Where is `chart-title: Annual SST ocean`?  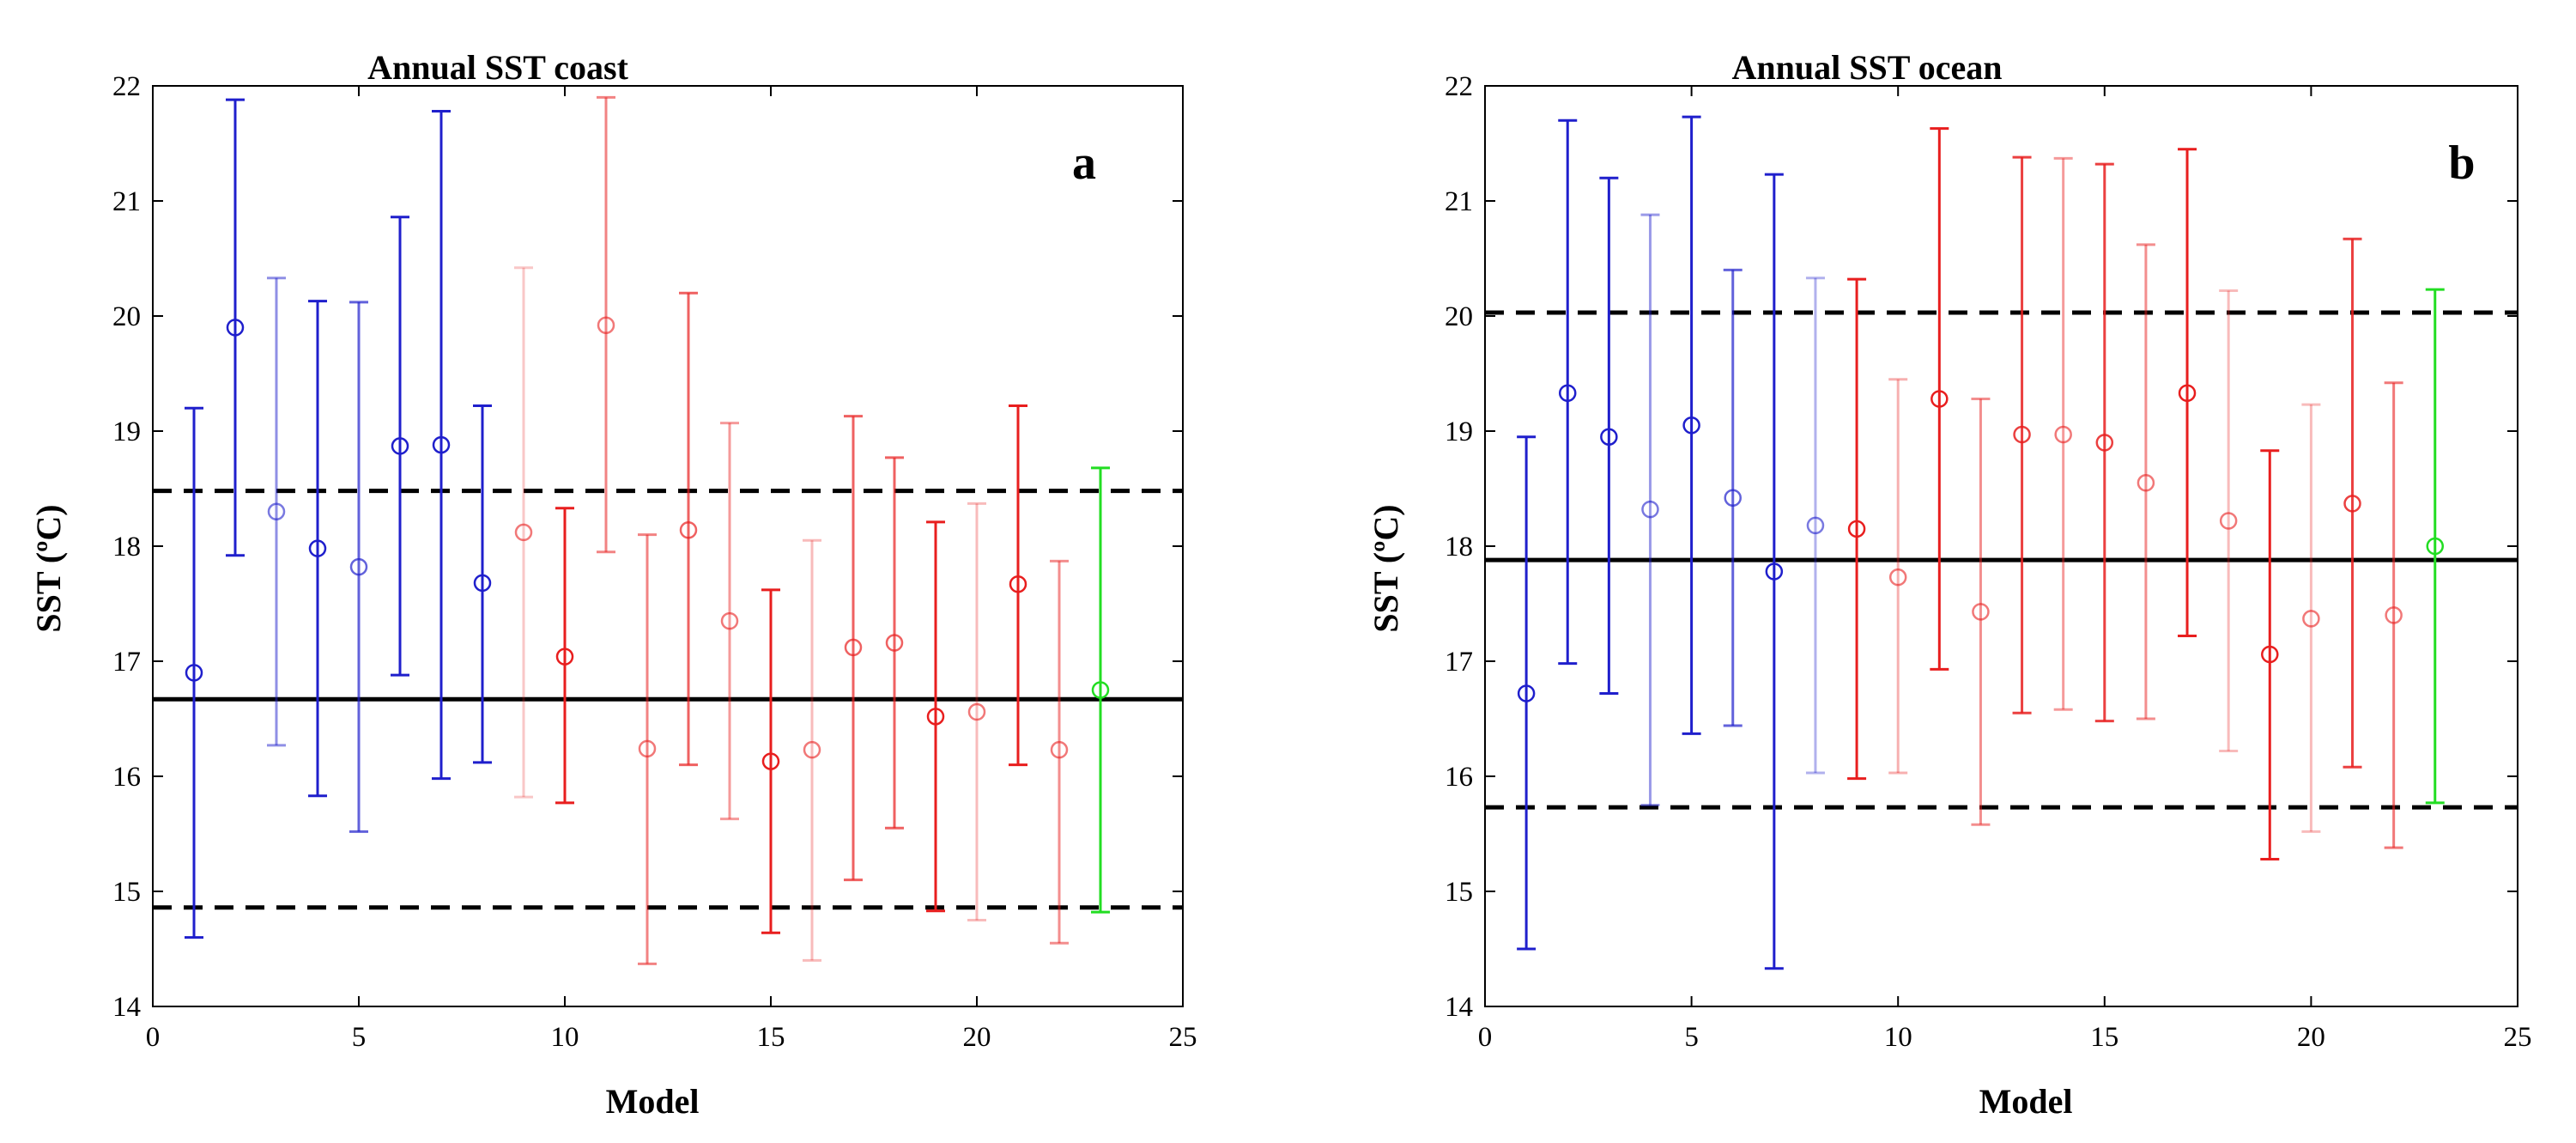
chart-title: Annual SST ocean is located at coordinates (1867, 67).